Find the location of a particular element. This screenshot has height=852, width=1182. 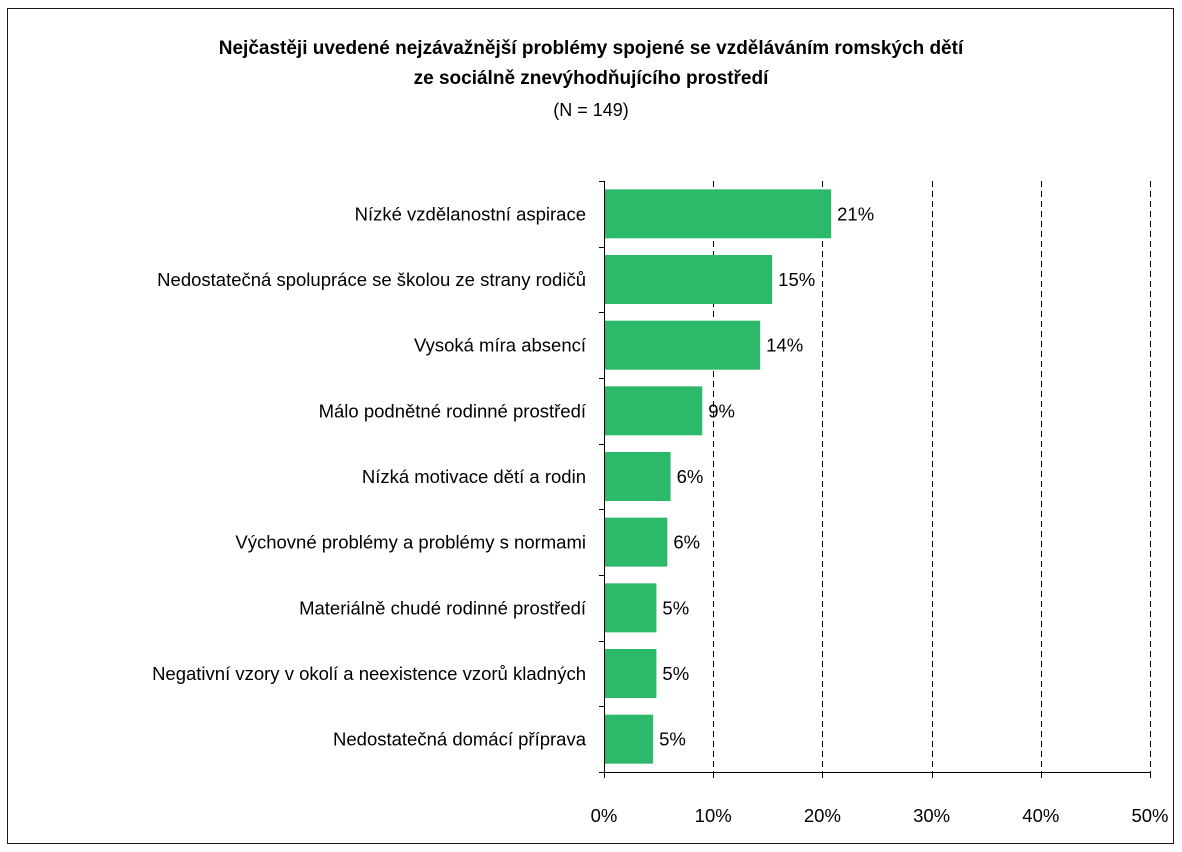

value-label-1: 21% is located at coordinates (855, 213).